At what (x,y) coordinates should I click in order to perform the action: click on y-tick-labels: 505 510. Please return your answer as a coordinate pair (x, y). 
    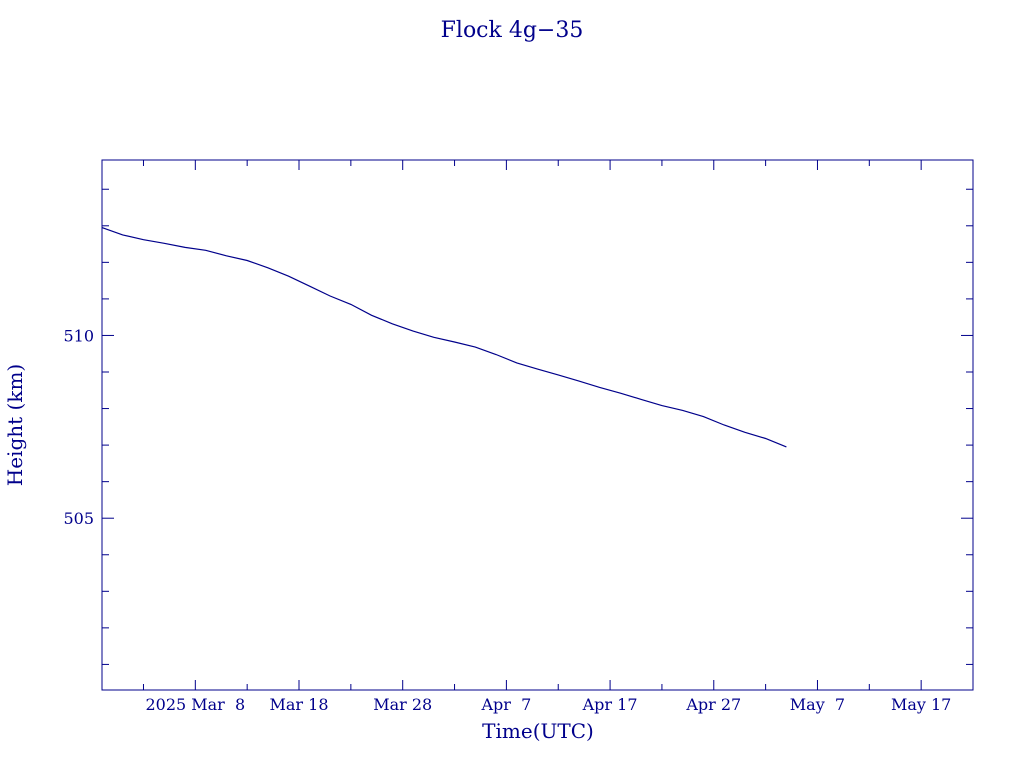
    Looking at the image, I should click on (78, 427).